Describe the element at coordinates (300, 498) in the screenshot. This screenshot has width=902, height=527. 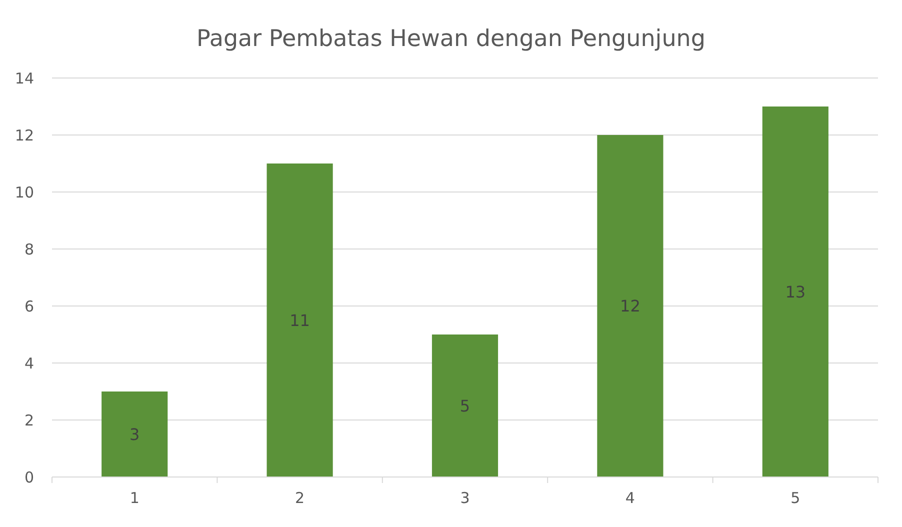
I see `x-tick-label: 2` at that location.